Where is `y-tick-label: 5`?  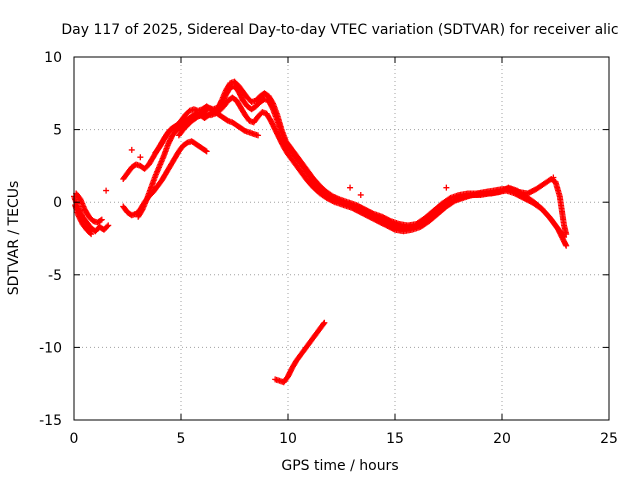
y-tick-label: 5 is located at coordinates (57, 131).